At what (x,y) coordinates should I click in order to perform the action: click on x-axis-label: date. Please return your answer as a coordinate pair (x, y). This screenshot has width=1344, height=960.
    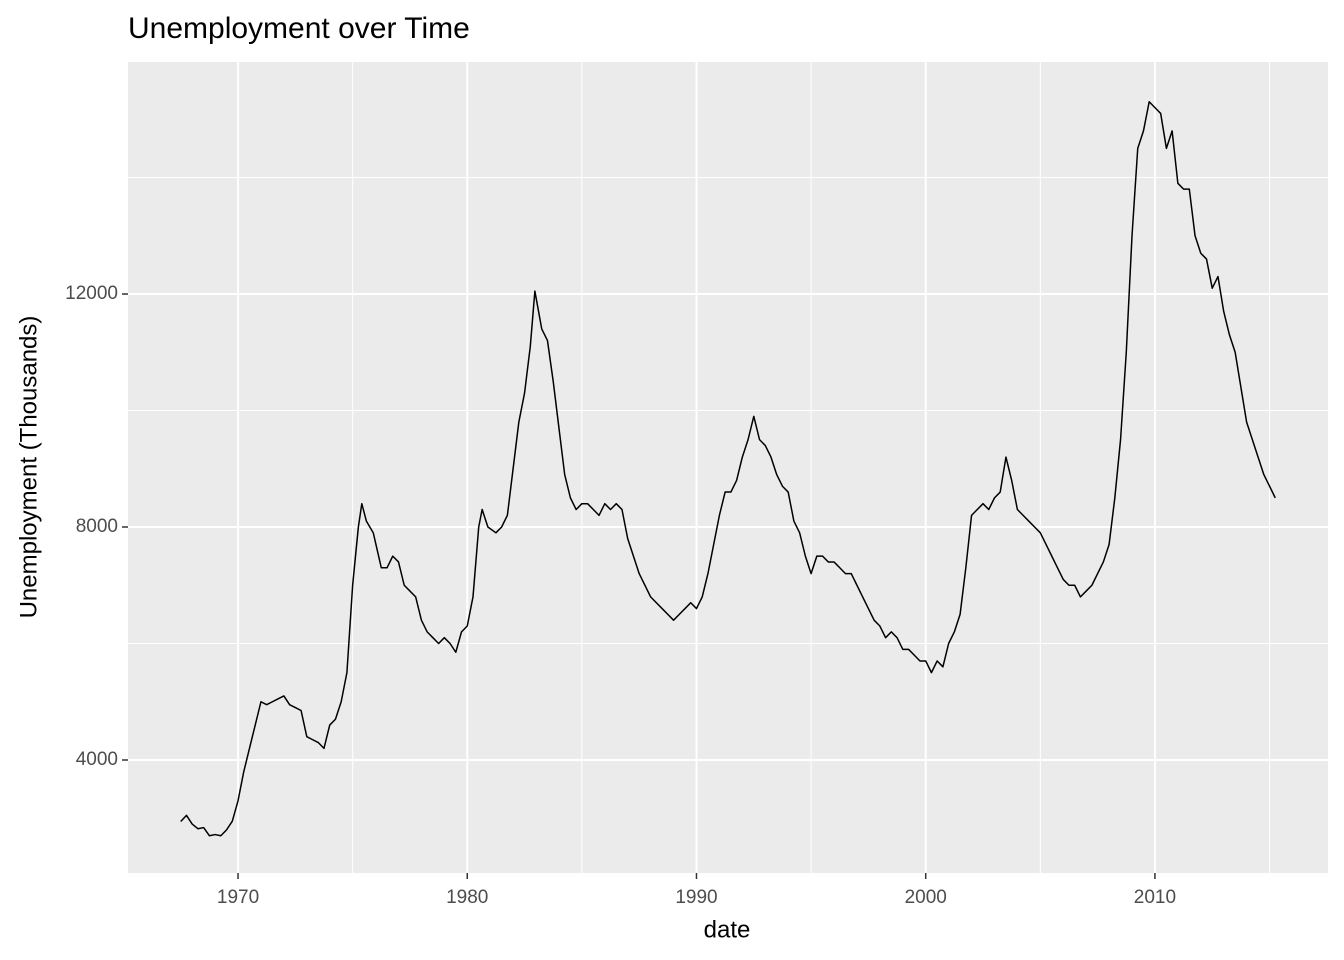
    Looking at the image, I should click on (727, 929).